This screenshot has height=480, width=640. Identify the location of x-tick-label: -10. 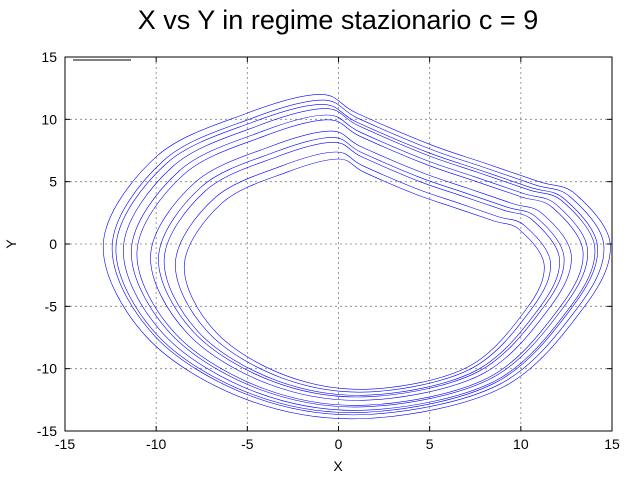
(156, 444).